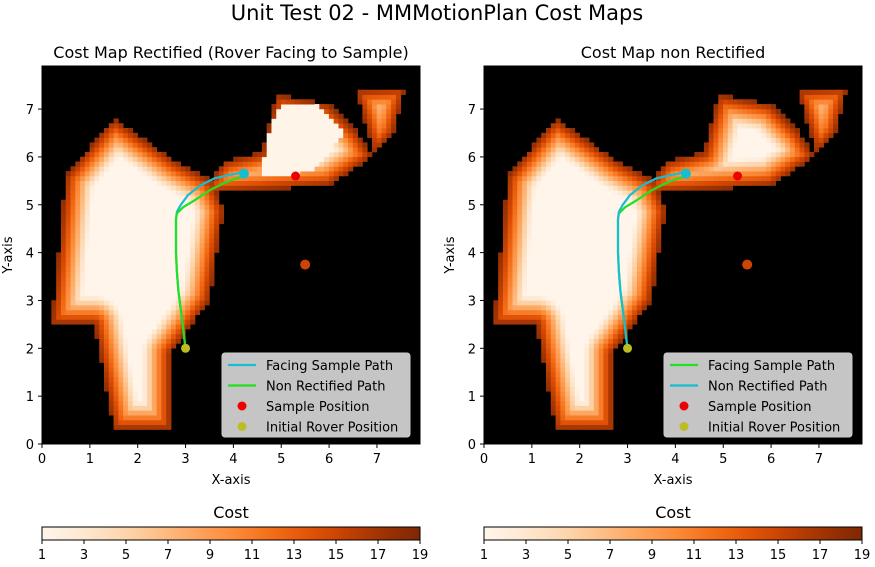 The height and width of the screenshot is (567, 875). What do you see at coordinates (673, 52) in the screenshot?
I see `chart-title: Cost Map non Rectified` at bounding box center [673, 52].